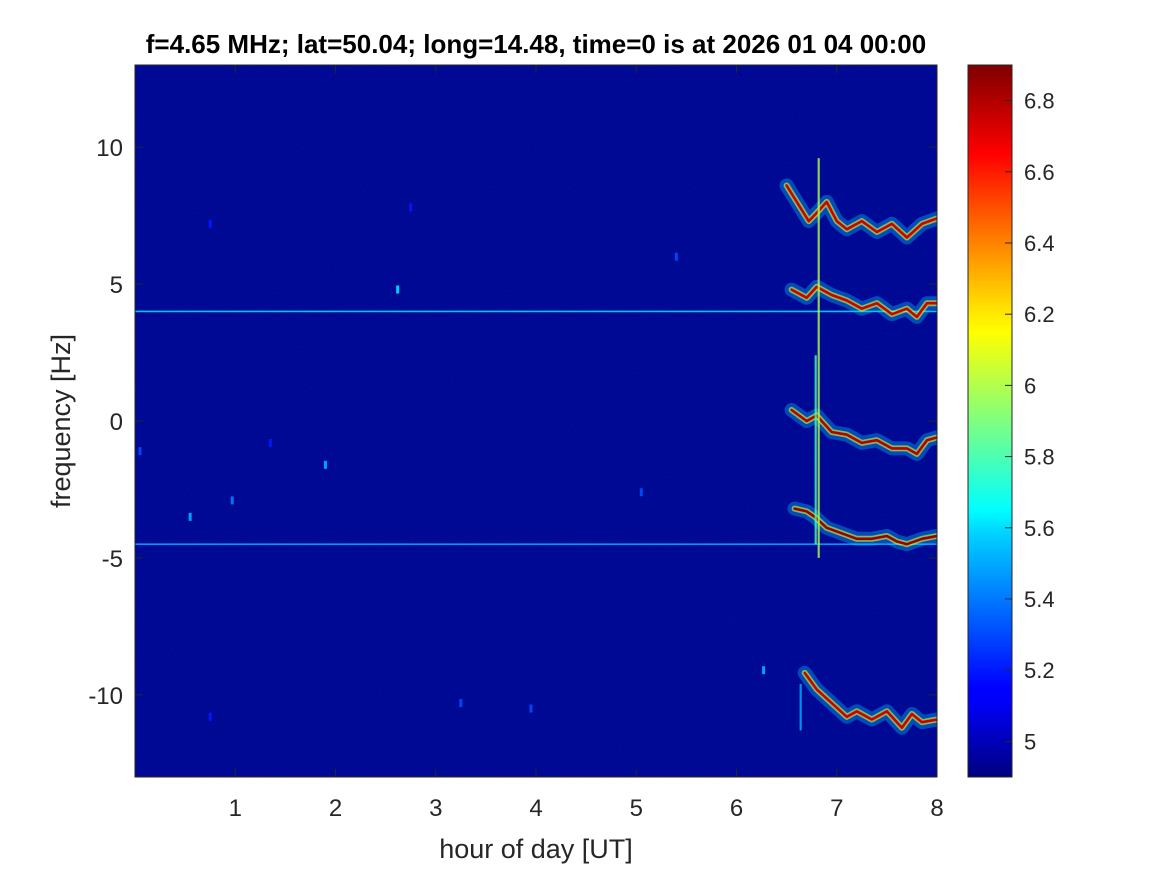 This screenshot has width=1167, height=875. Describe the element at coordinates (536, 849) in the screenshot. I see `x-axis-label: hour of day [UT]` at that location.